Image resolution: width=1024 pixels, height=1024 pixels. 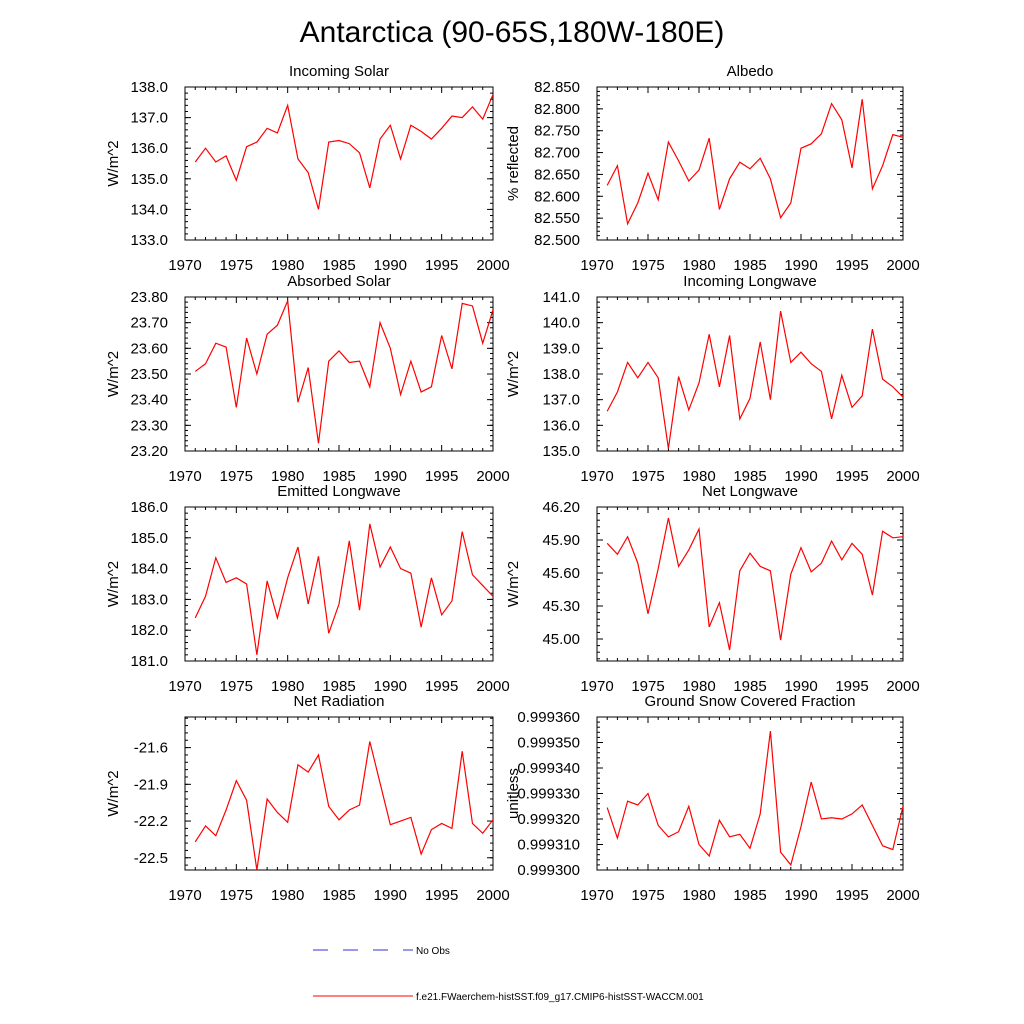 I want to click on y-tick-label: 141.0, so click(x=561, y=297).